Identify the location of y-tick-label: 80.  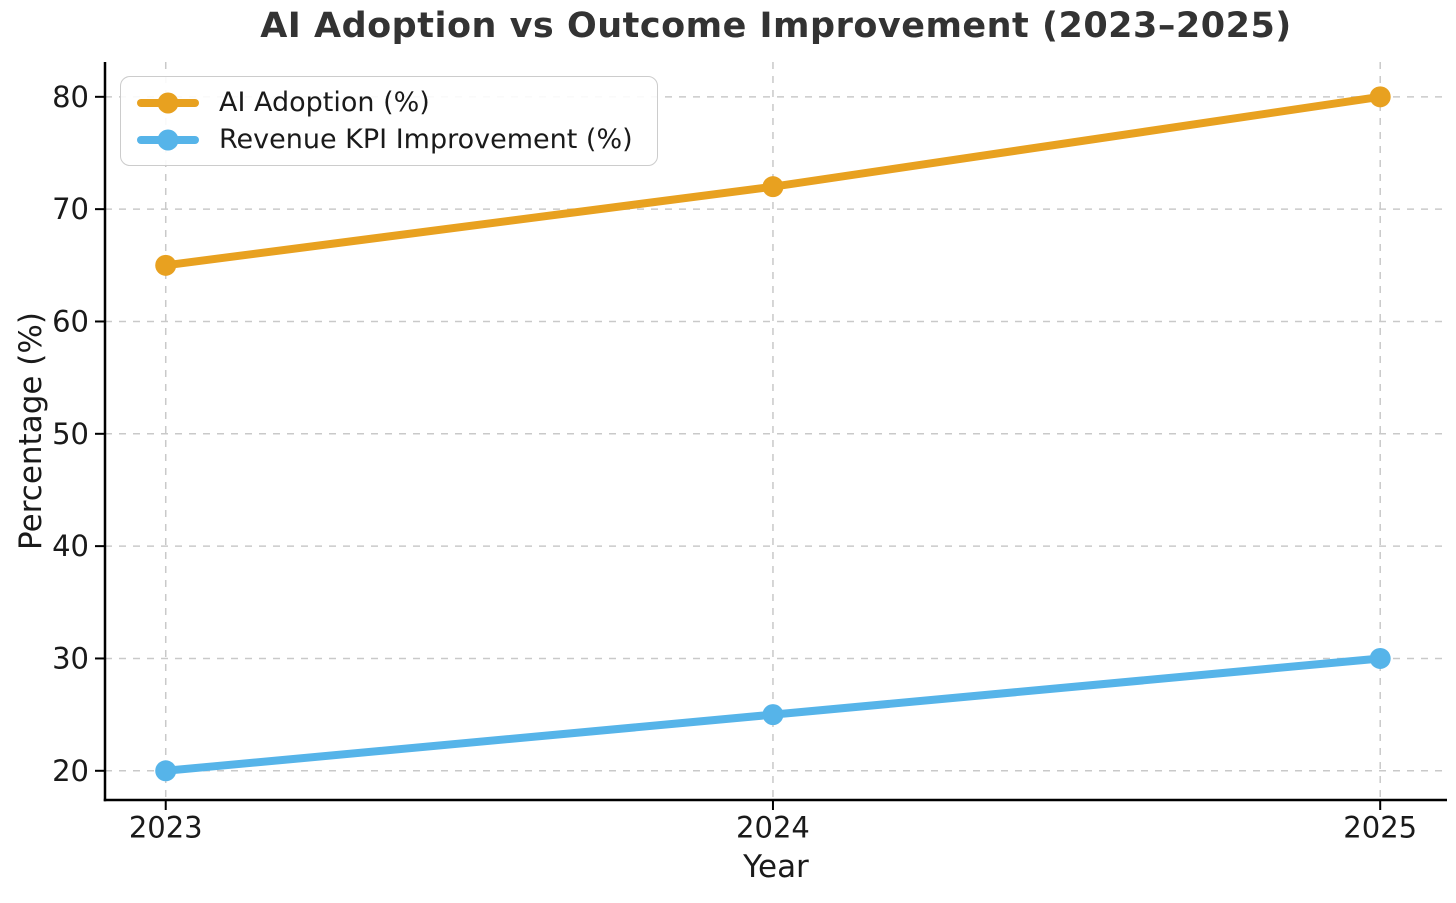
(70, 97).